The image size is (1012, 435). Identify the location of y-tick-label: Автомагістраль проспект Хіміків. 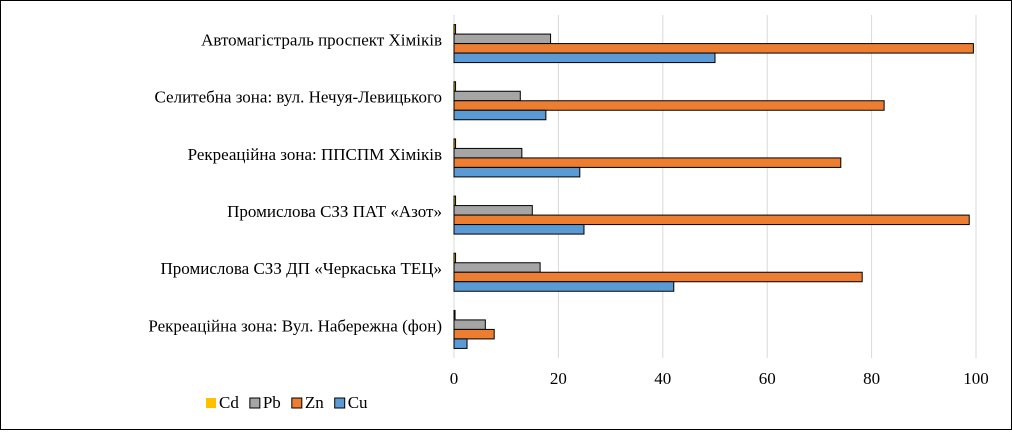
(321, 39).